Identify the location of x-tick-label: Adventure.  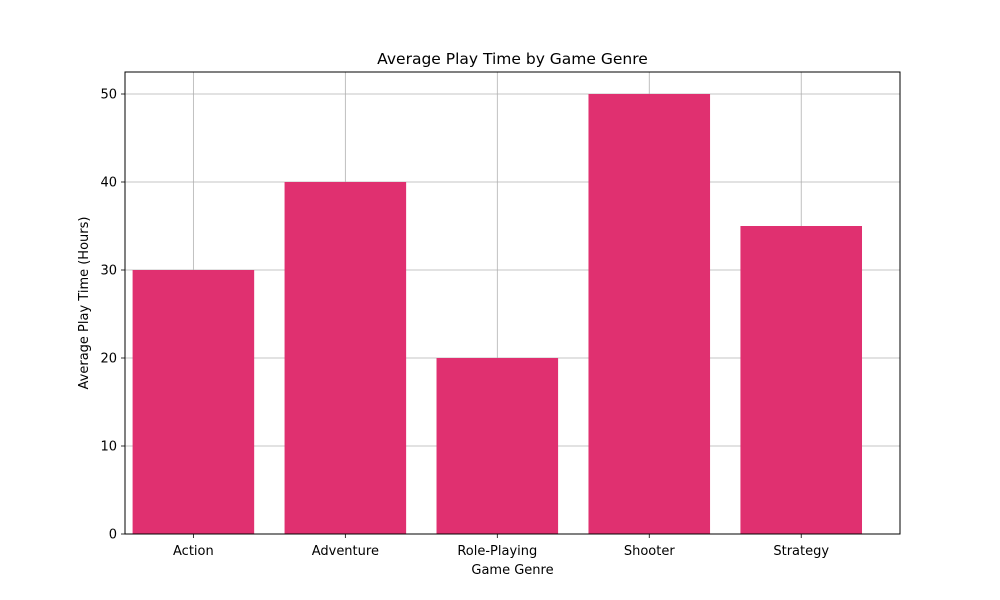
(345, 551).